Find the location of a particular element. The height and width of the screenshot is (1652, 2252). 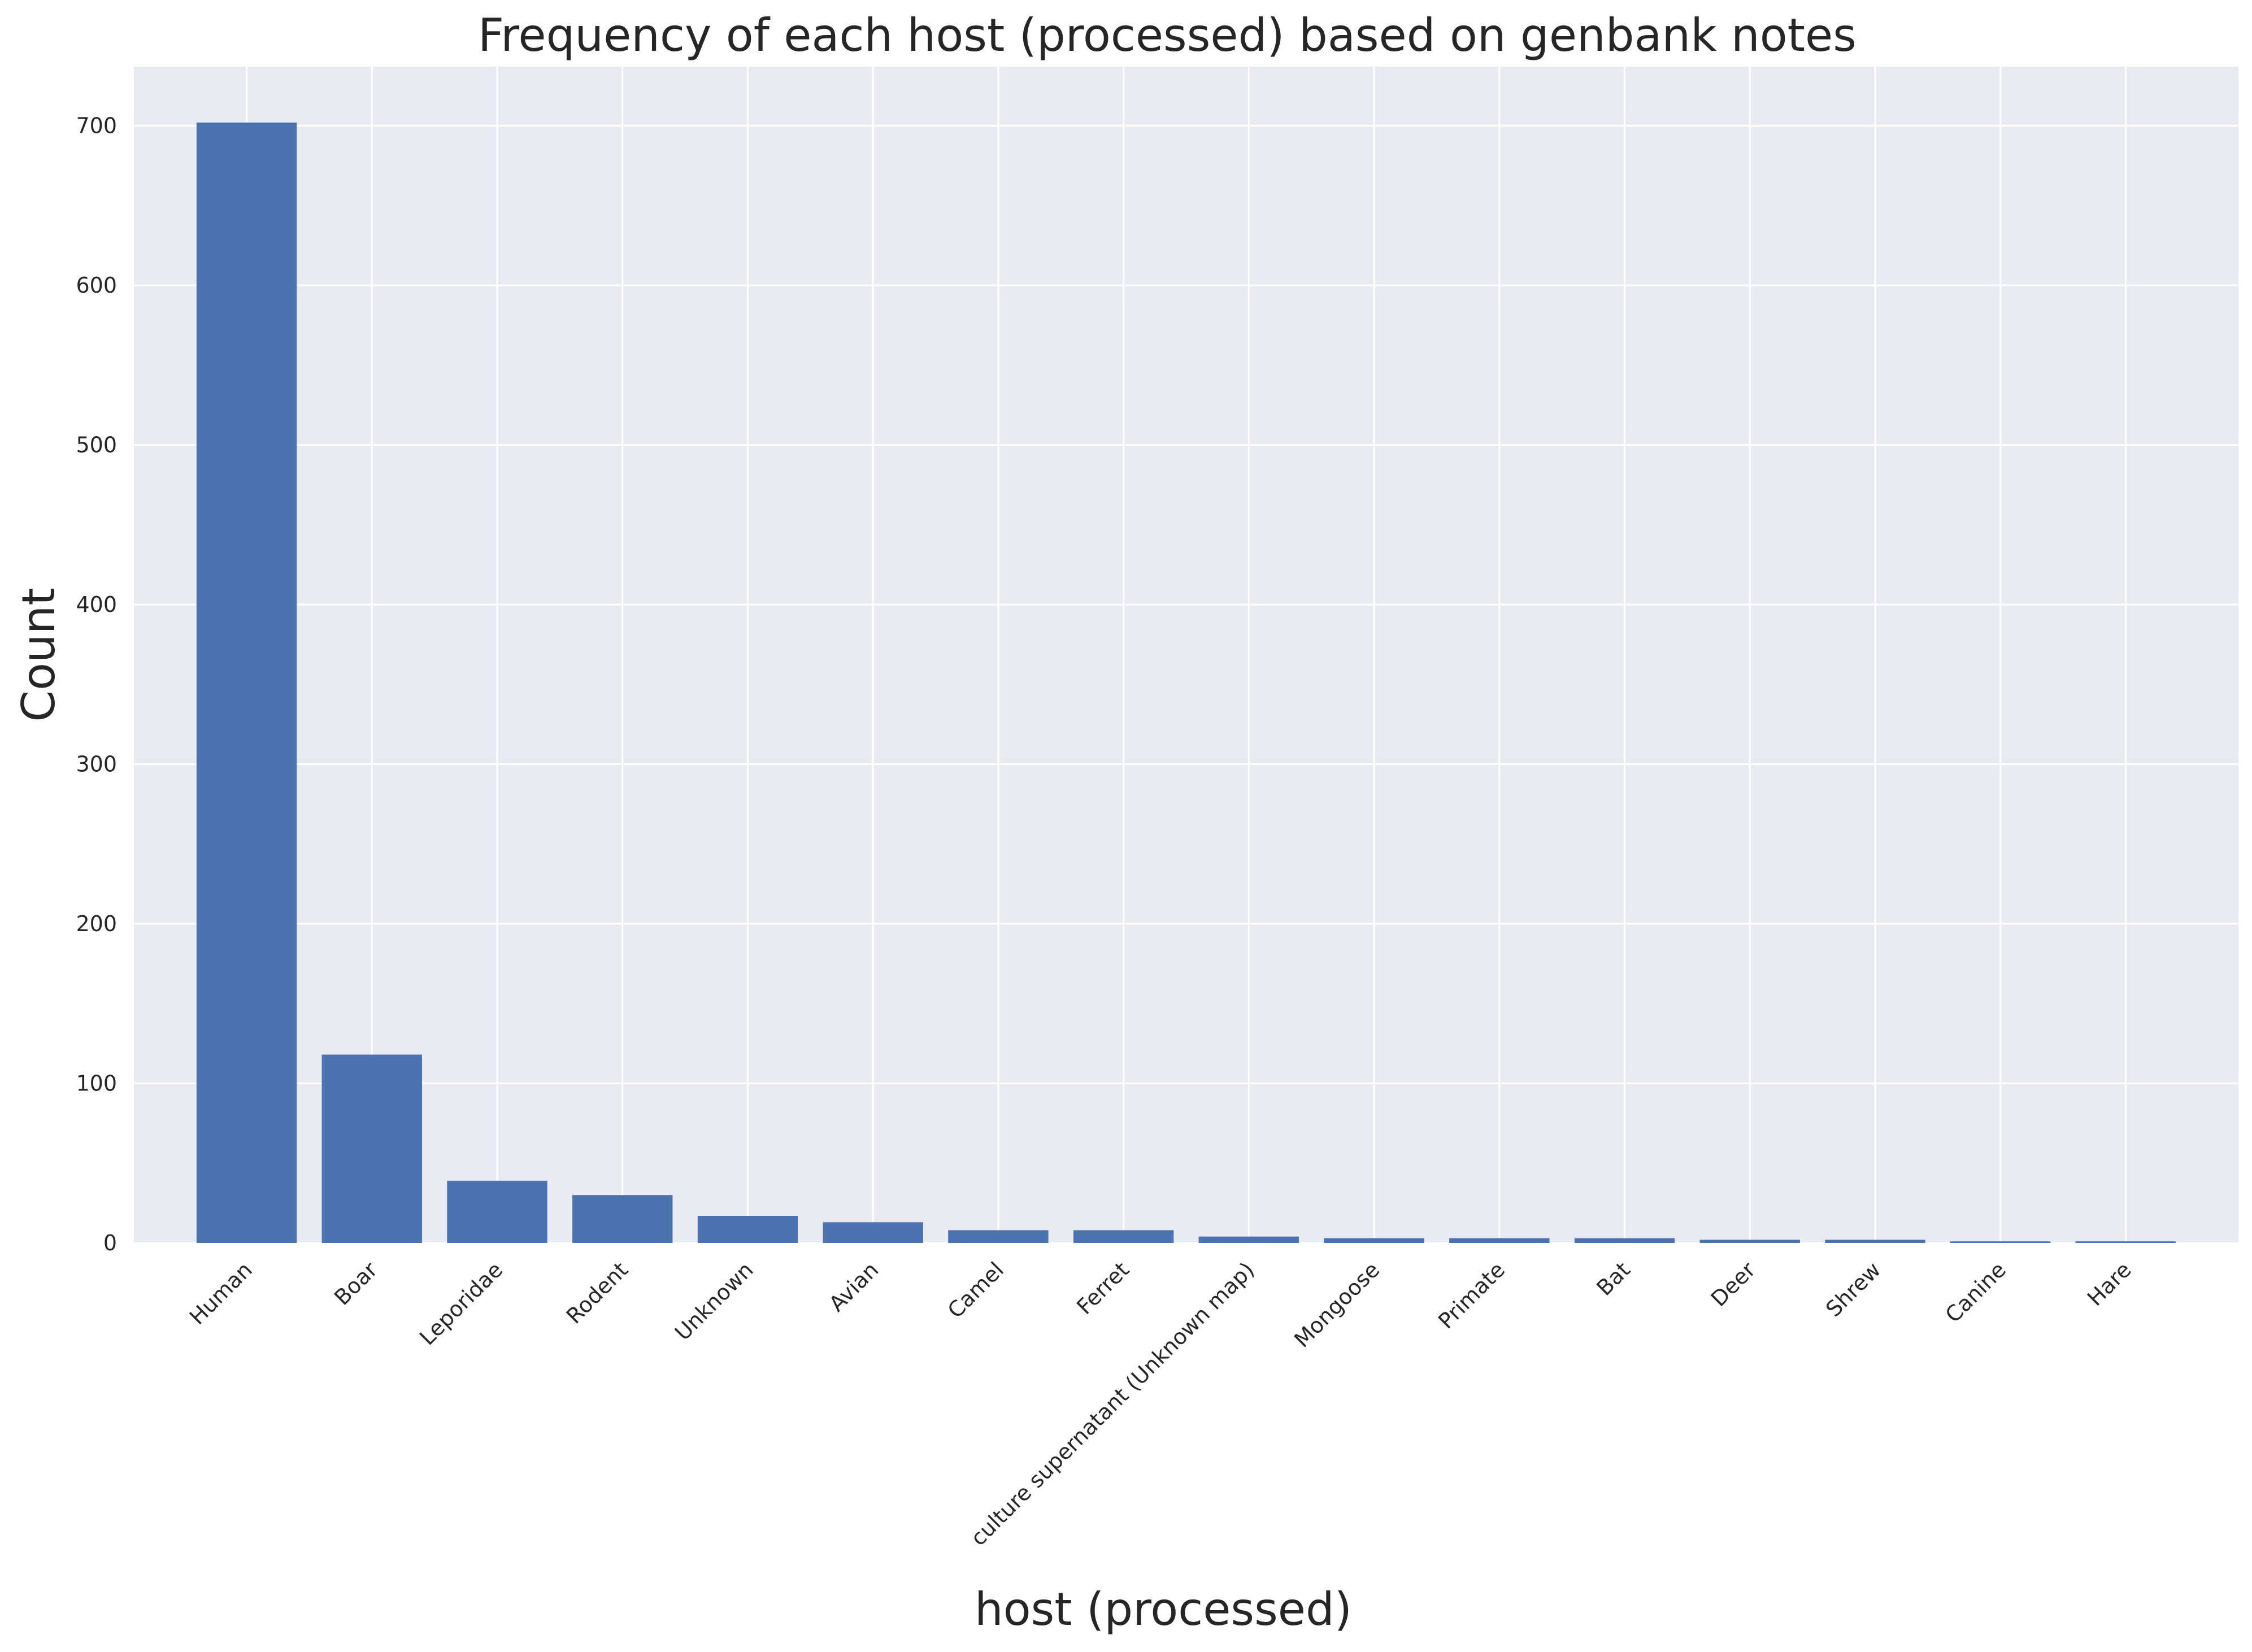

y-tick-label: 400 is located at coordinates (96, 604).